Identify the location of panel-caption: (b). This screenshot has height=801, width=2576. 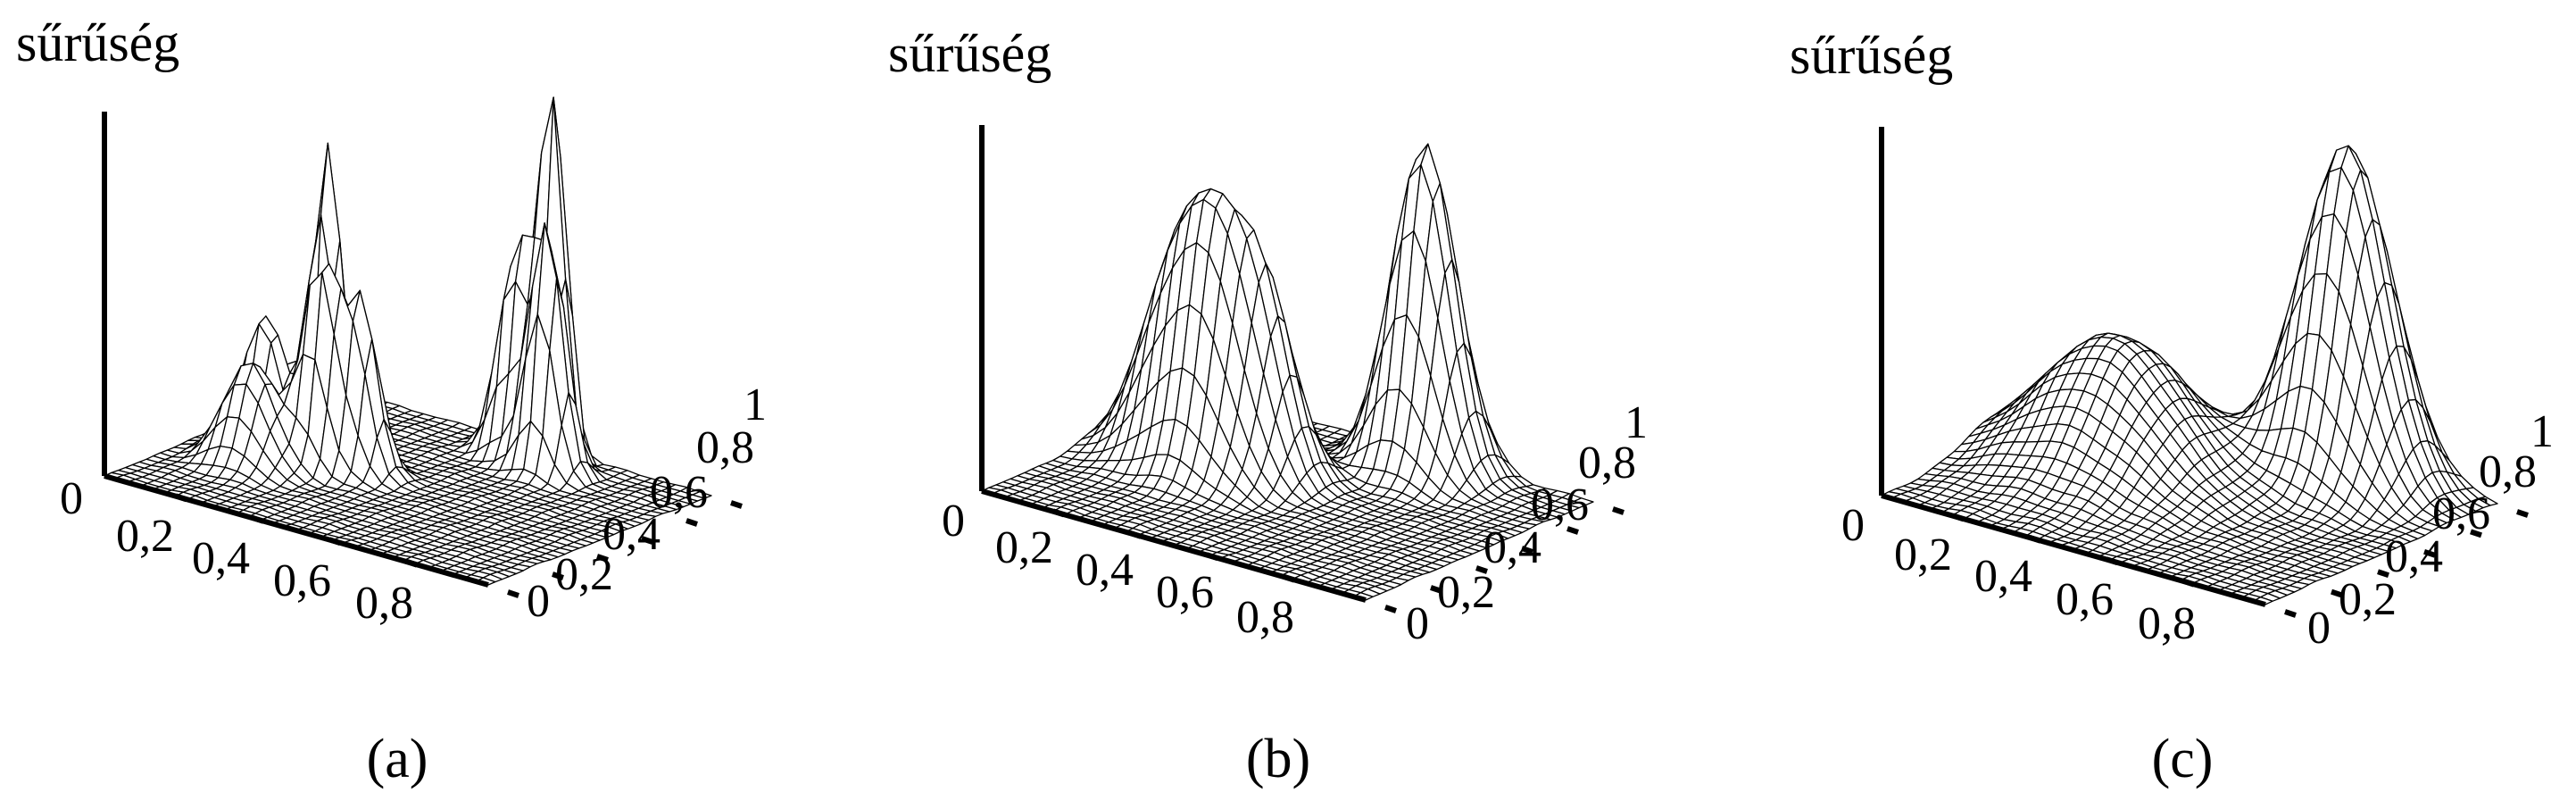
(1278, 759).